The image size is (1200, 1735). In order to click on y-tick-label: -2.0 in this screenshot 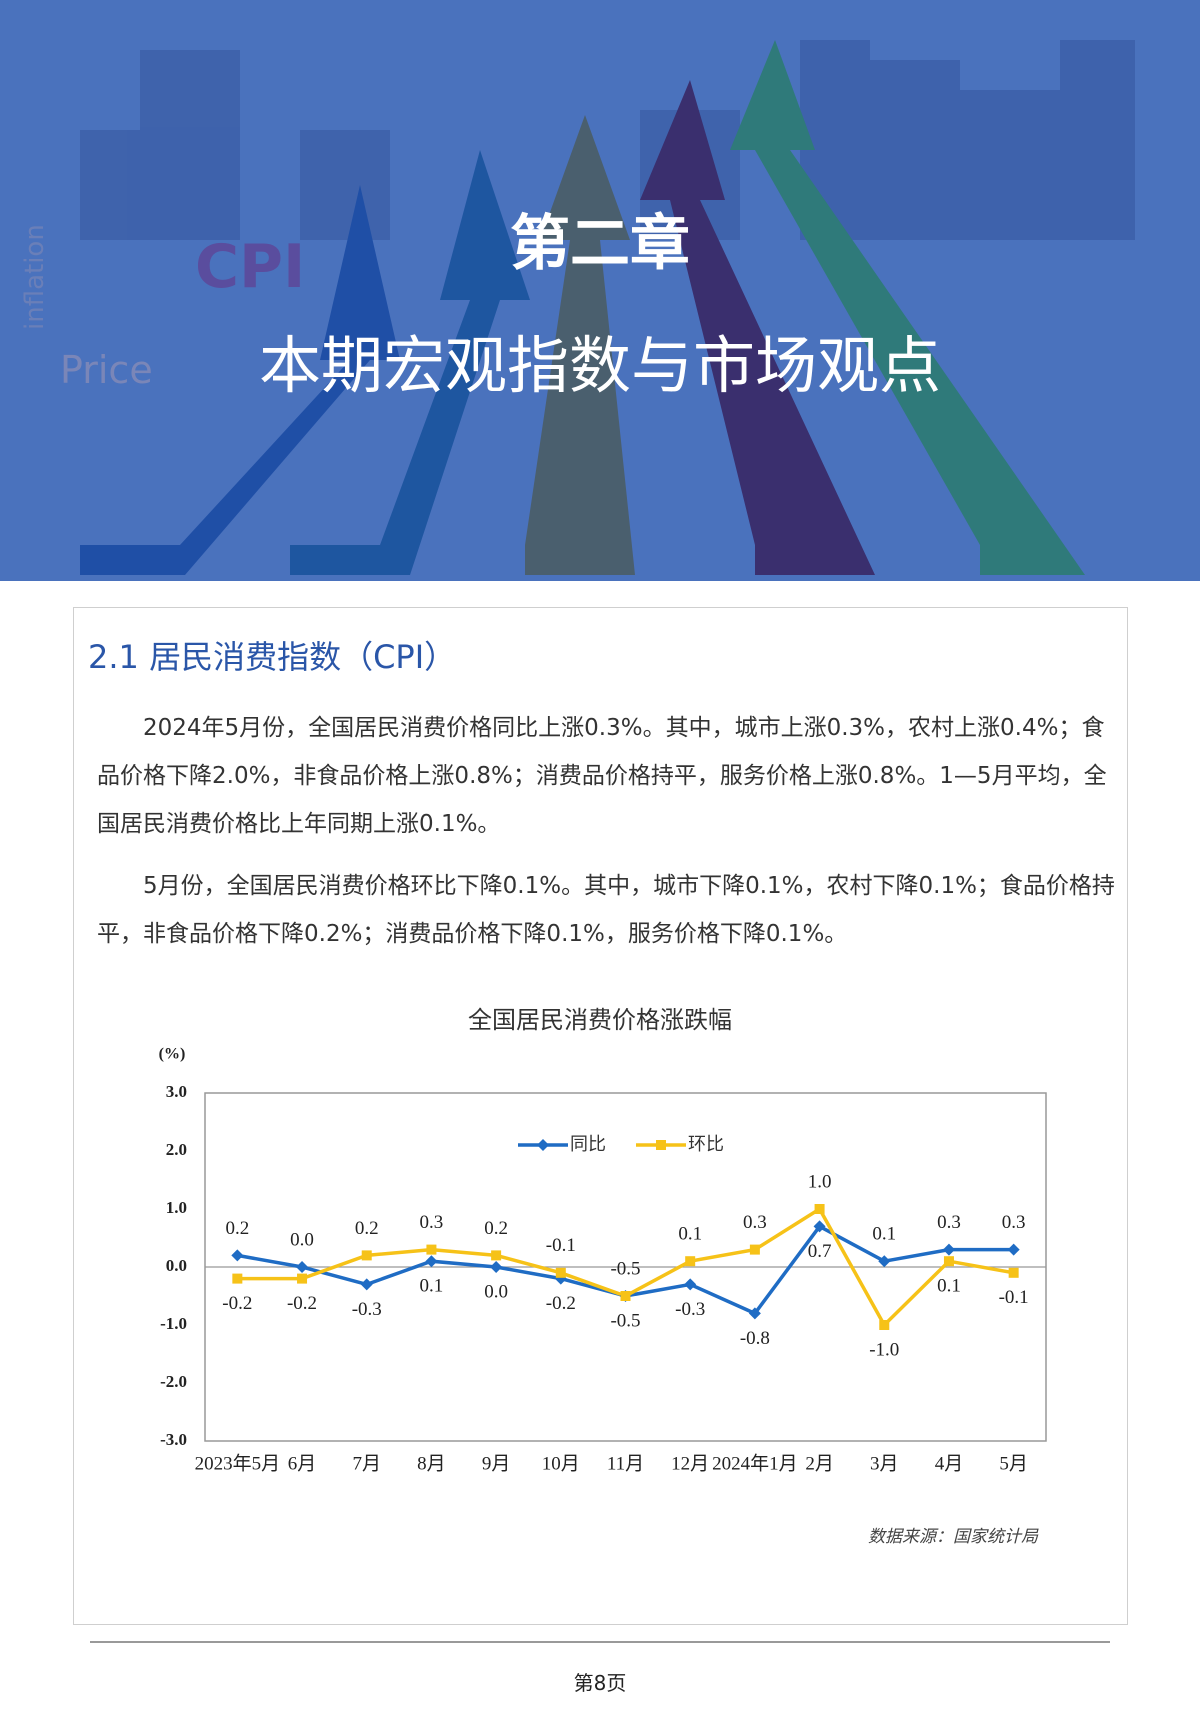, I will do `click(173, 1381)`.